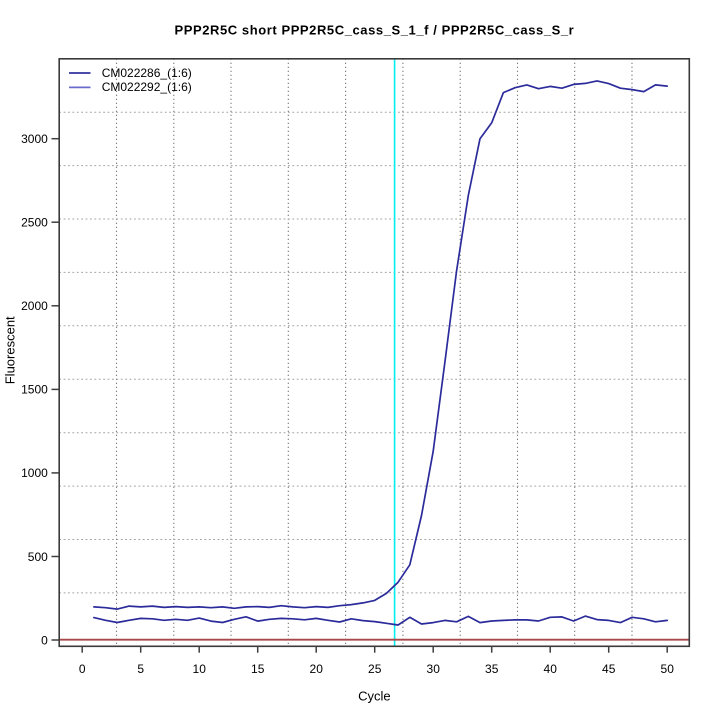 This screenshot has height=720, width=720. What do you see at coordinates (609, 669) in the screenshot?
I see `svg-text: 45` at bounding box center [609, 669].